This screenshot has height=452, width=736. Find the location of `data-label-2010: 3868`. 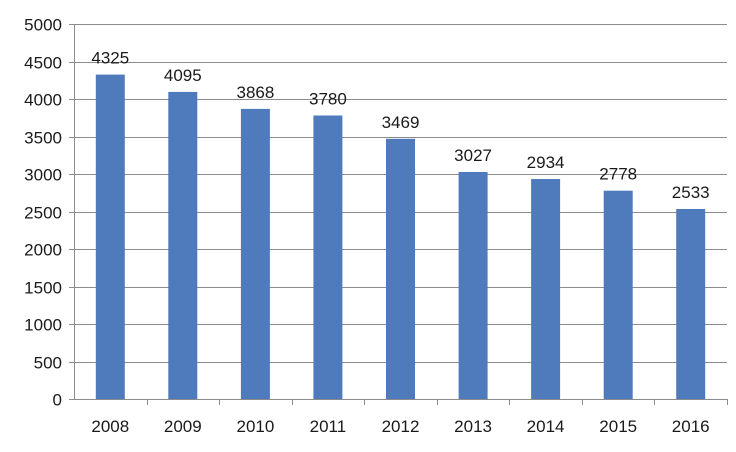

data-label-2010: 3868 is located at coordinates (255, 92).